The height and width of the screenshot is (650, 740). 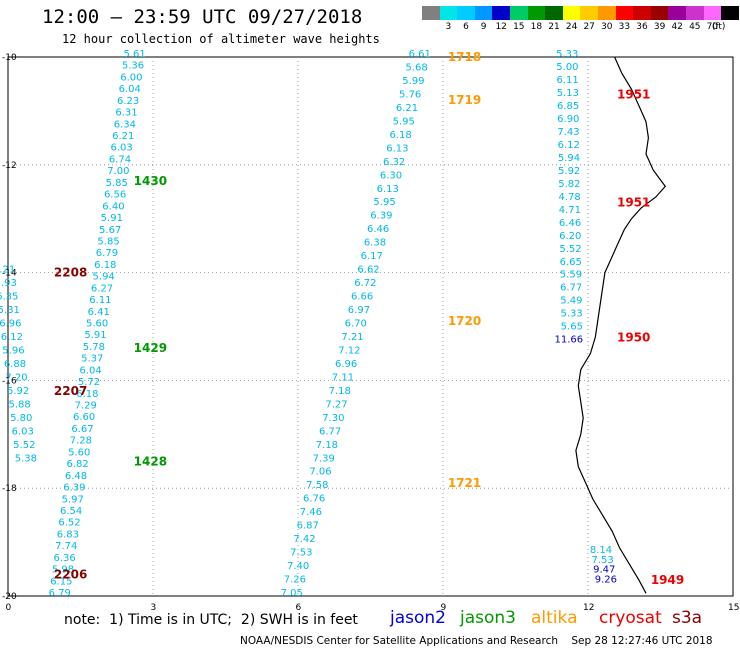 I want to click on pass-time-label: 1721, so click(x=464, y=483).